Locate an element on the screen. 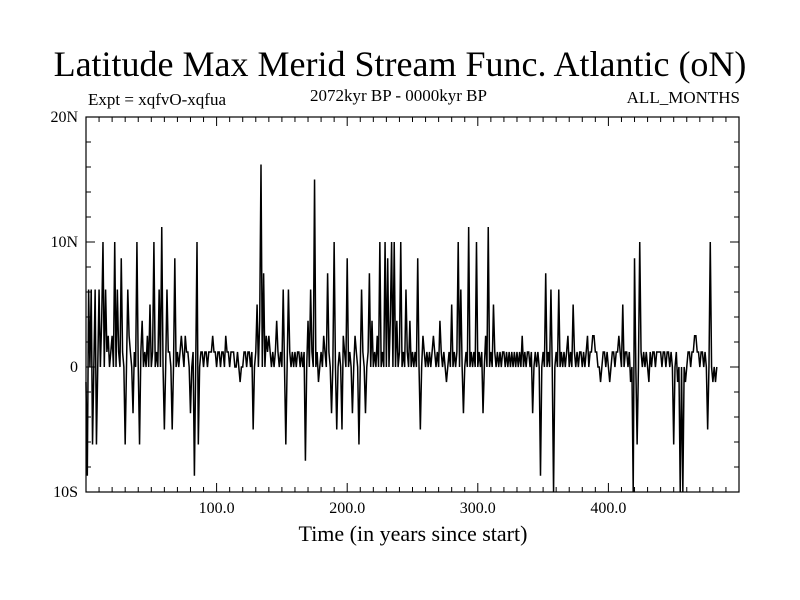 The height and width of the screenshot is (600, 800). x-tick-label: 400.0 is located at coordinates (608, 508).